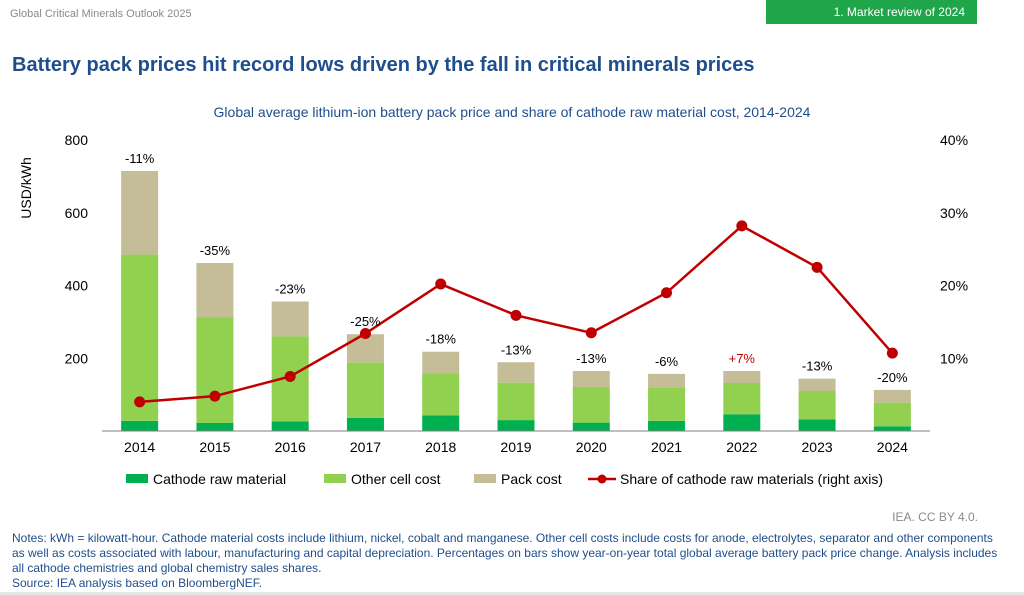 The width and height of the screenshot is (1024, 595). What do you see at coordinates (290, 447) in the screenshot?
I see `x-tick-label: 2016` at bounding box center [290, 447].